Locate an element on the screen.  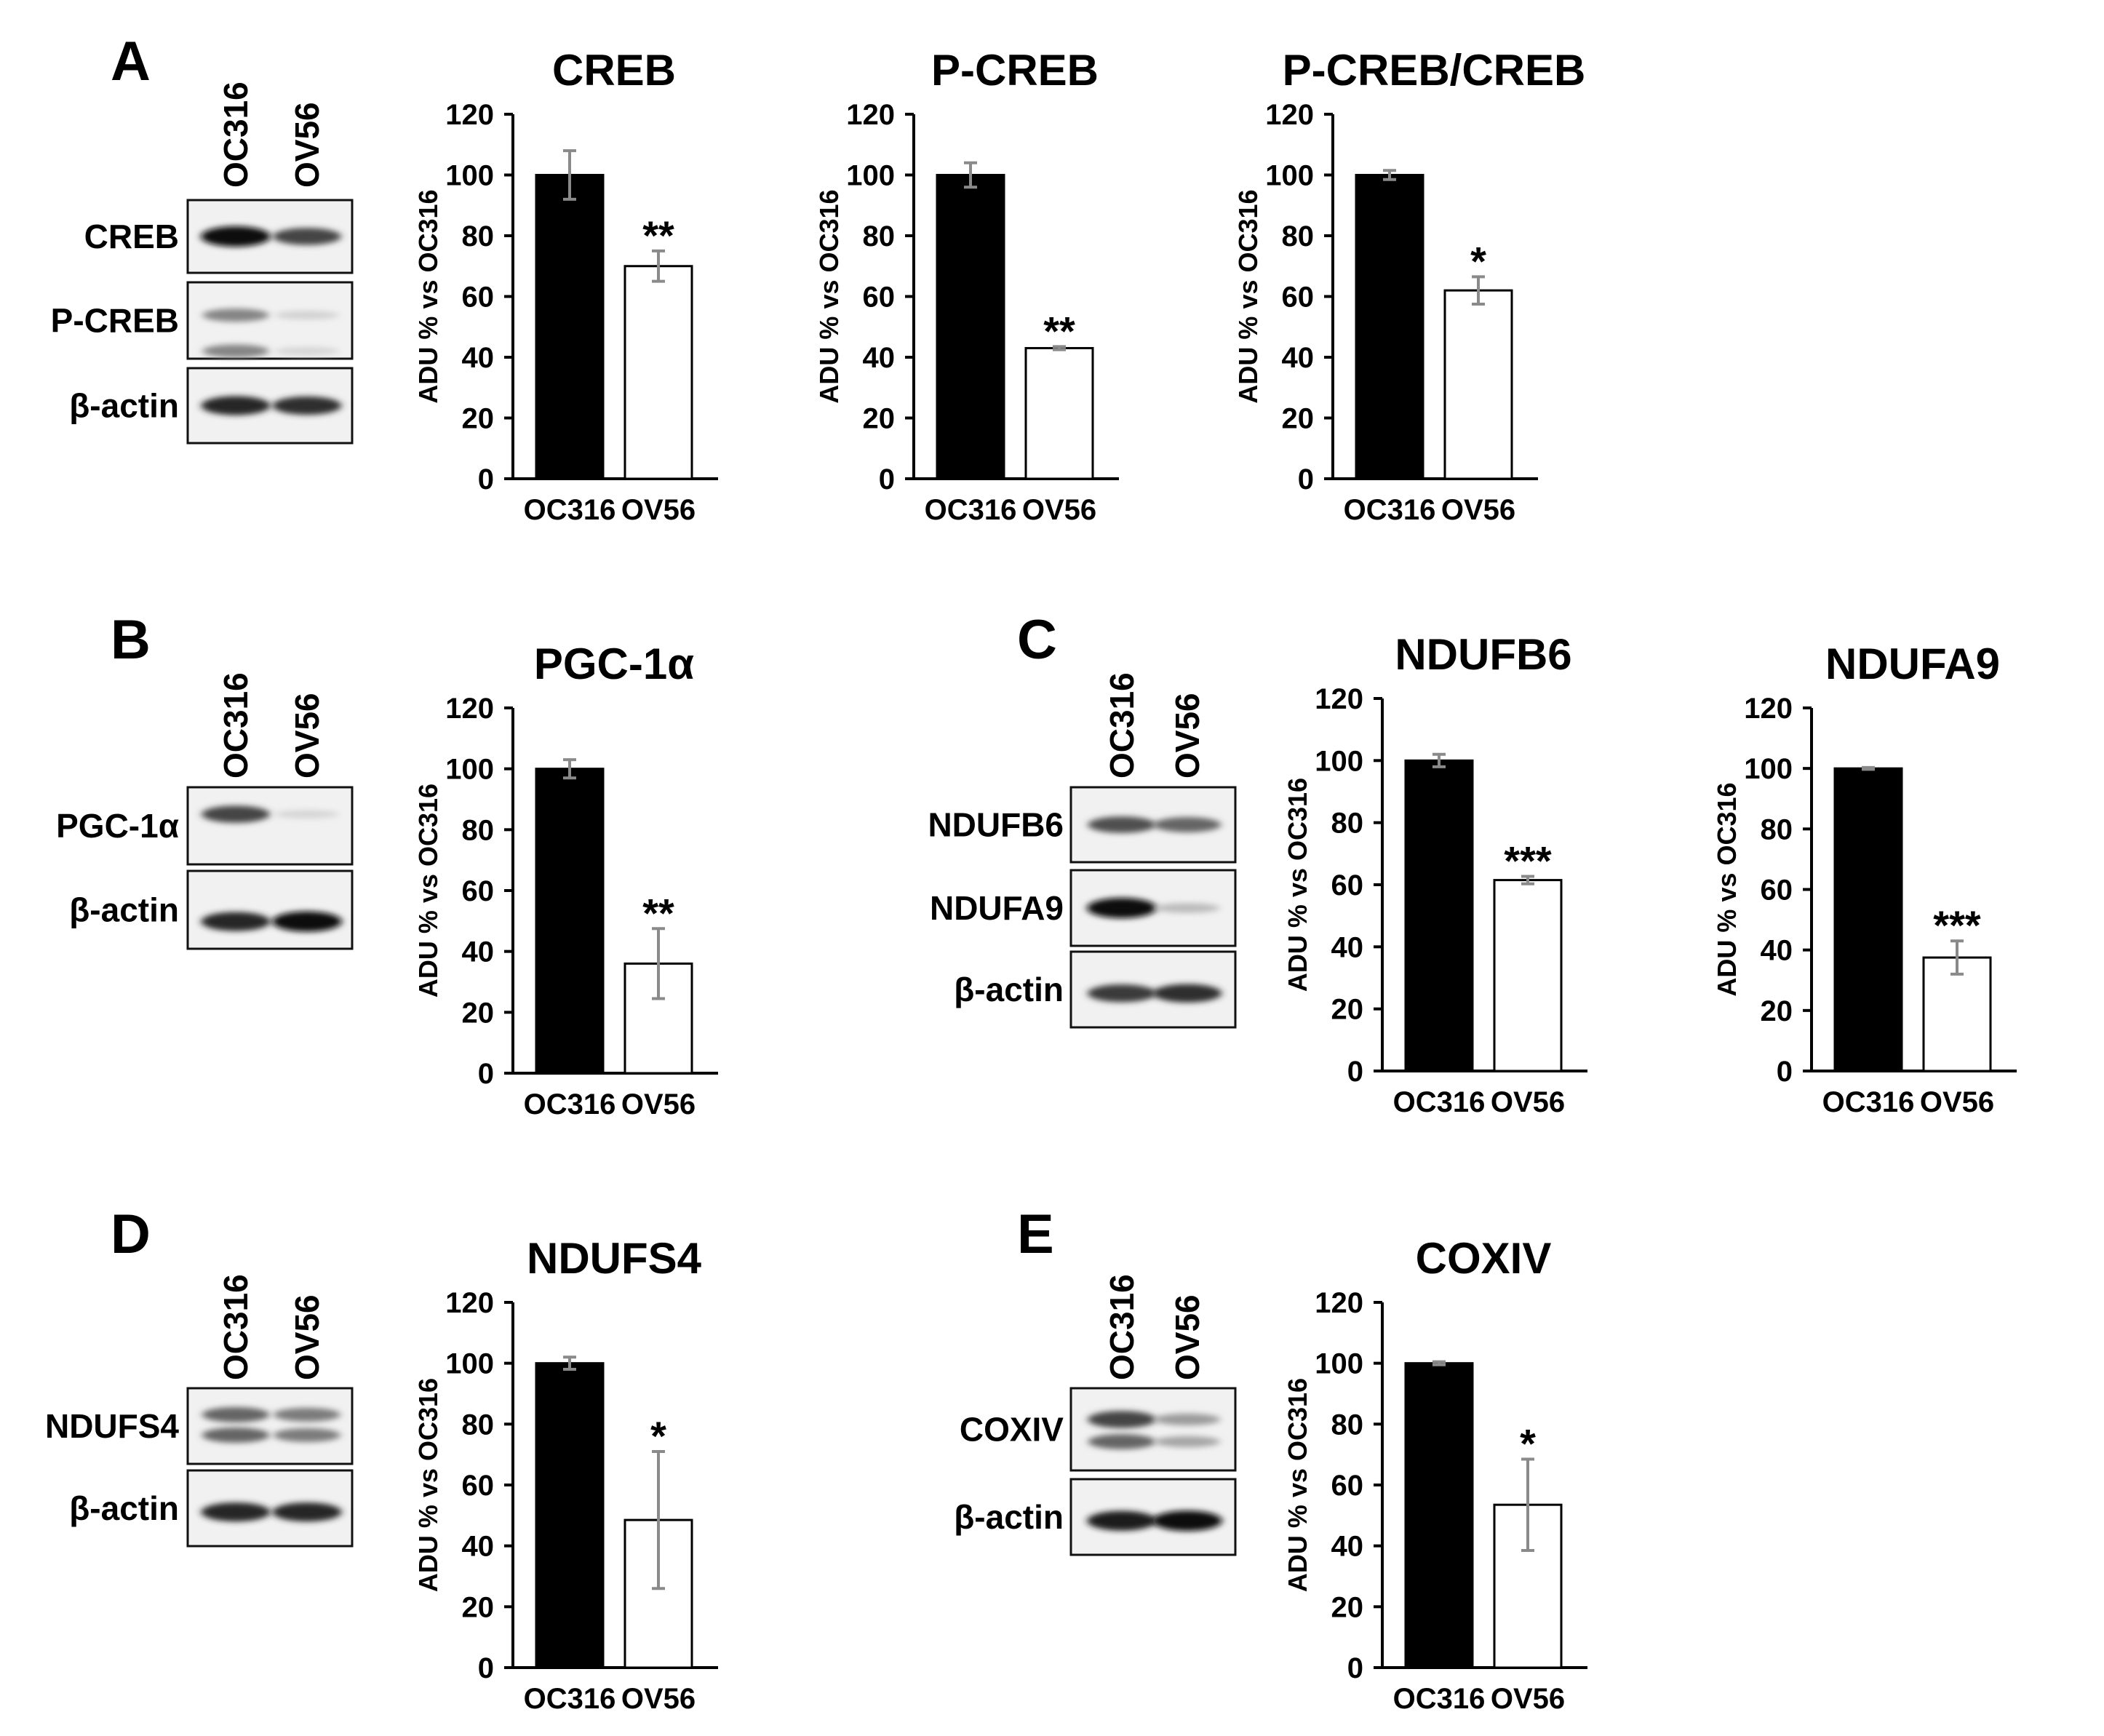
blot-panel-e: OC316 OV56 COXIV β-actin is located at coordinates (1095, 1415).